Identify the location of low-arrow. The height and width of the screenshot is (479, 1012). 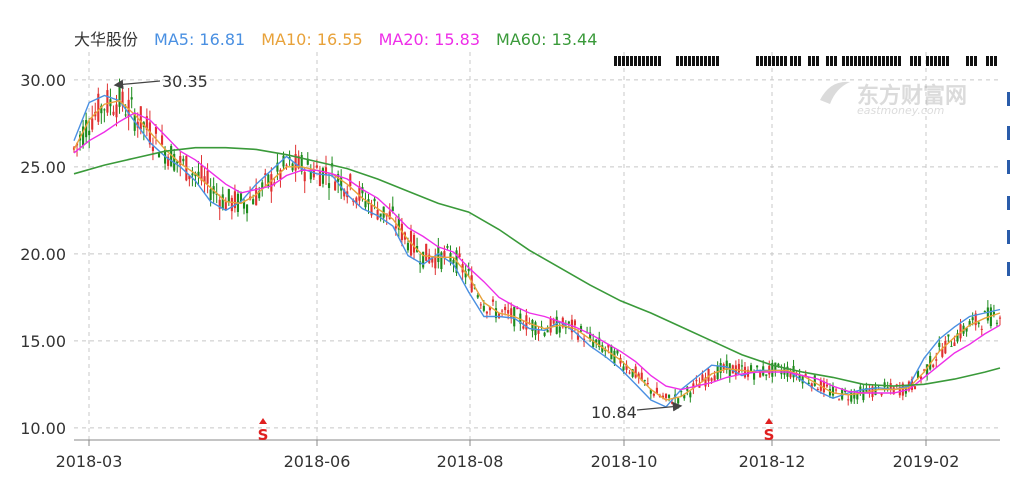
(659, 406).